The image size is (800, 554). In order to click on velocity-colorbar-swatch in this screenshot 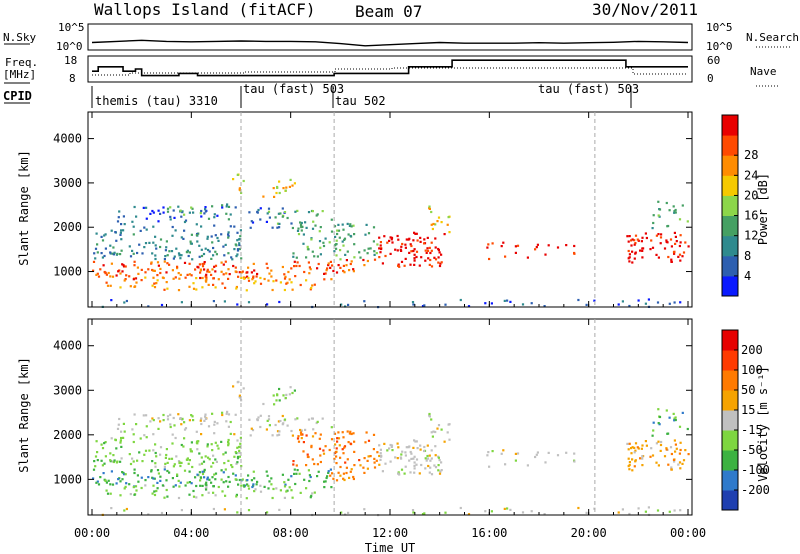, I will do `click(730, 420)`.